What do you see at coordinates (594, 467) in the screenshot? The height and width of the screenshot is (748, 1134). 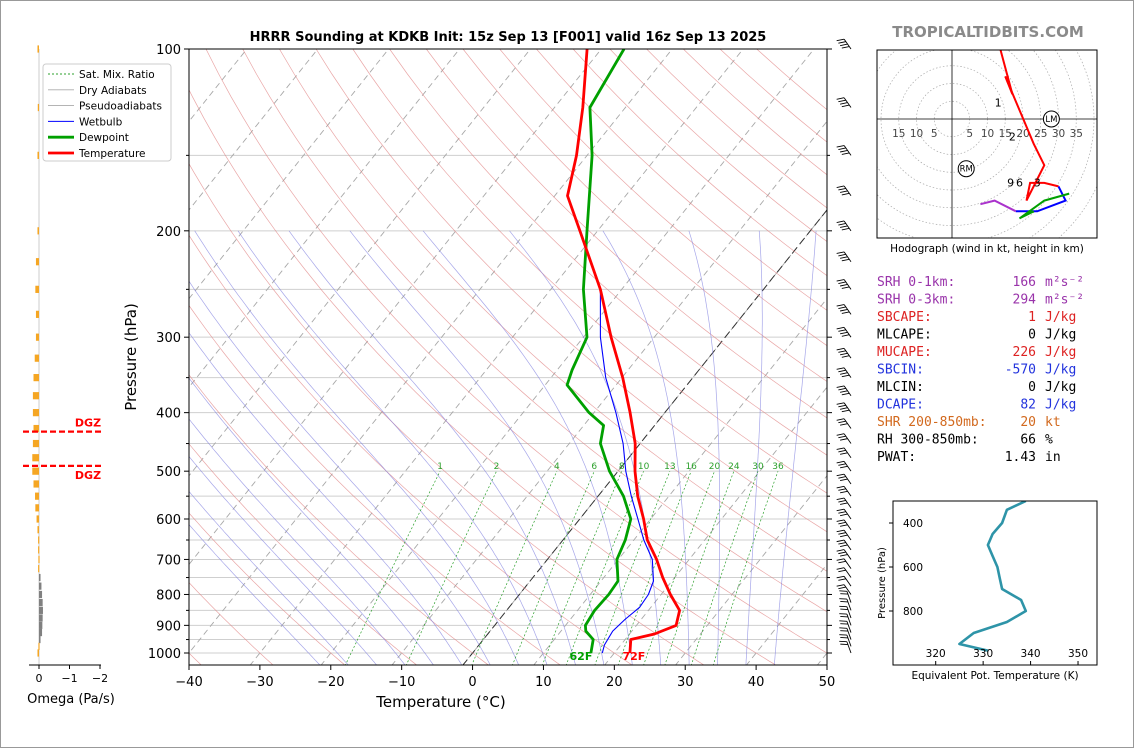 I see `mixing-ratio-label: 6` at bounding box center [594, 467].